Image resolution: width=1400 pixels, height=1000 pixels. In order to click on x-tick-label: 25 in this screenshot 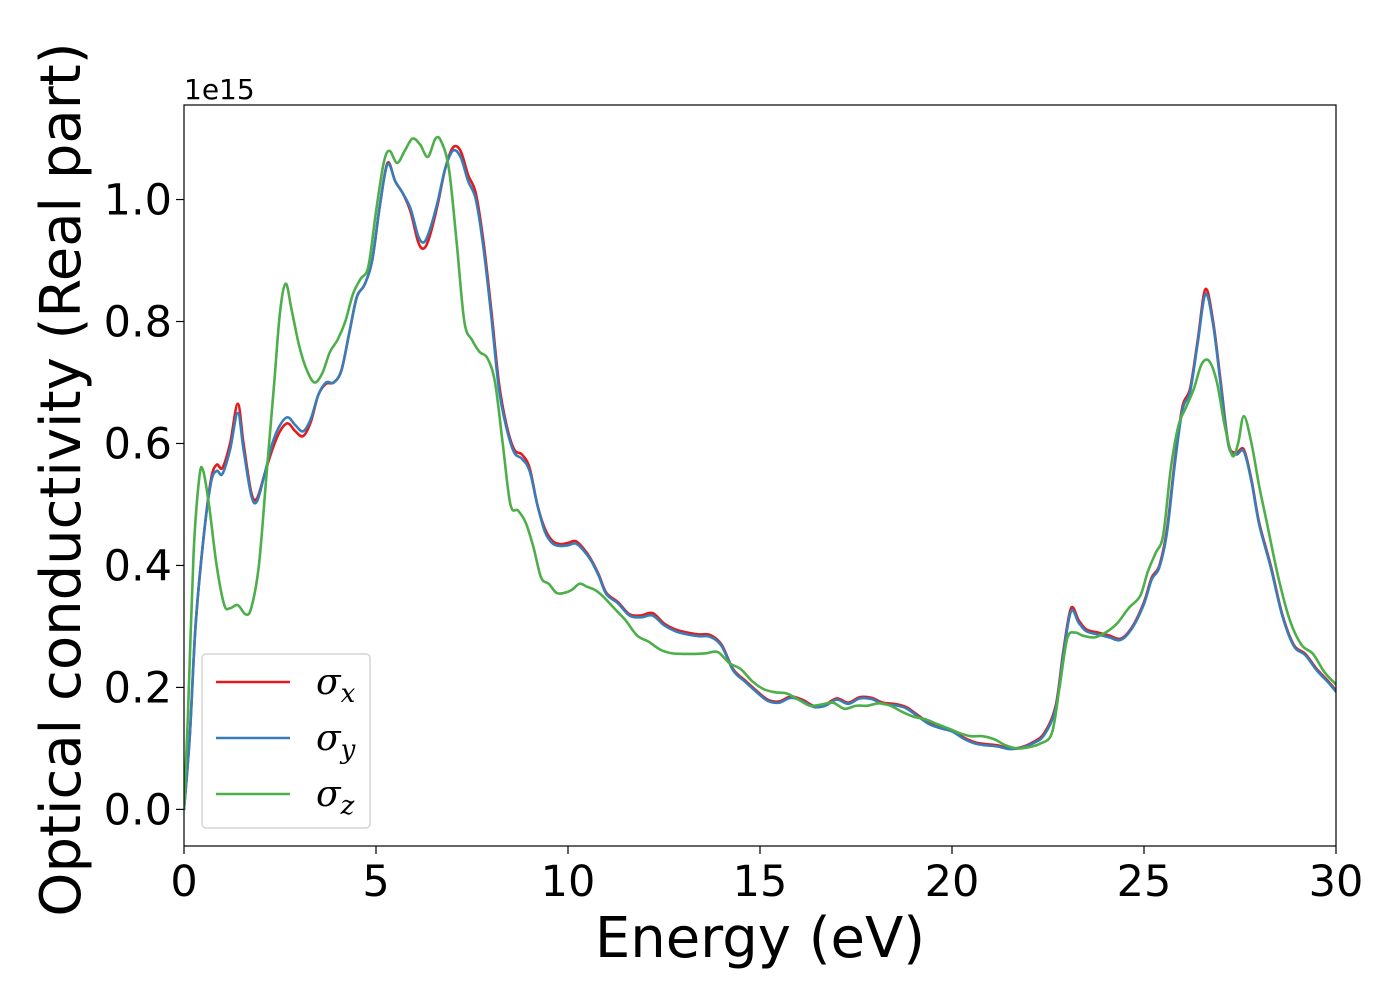, I will do `click(1144, 882)`.